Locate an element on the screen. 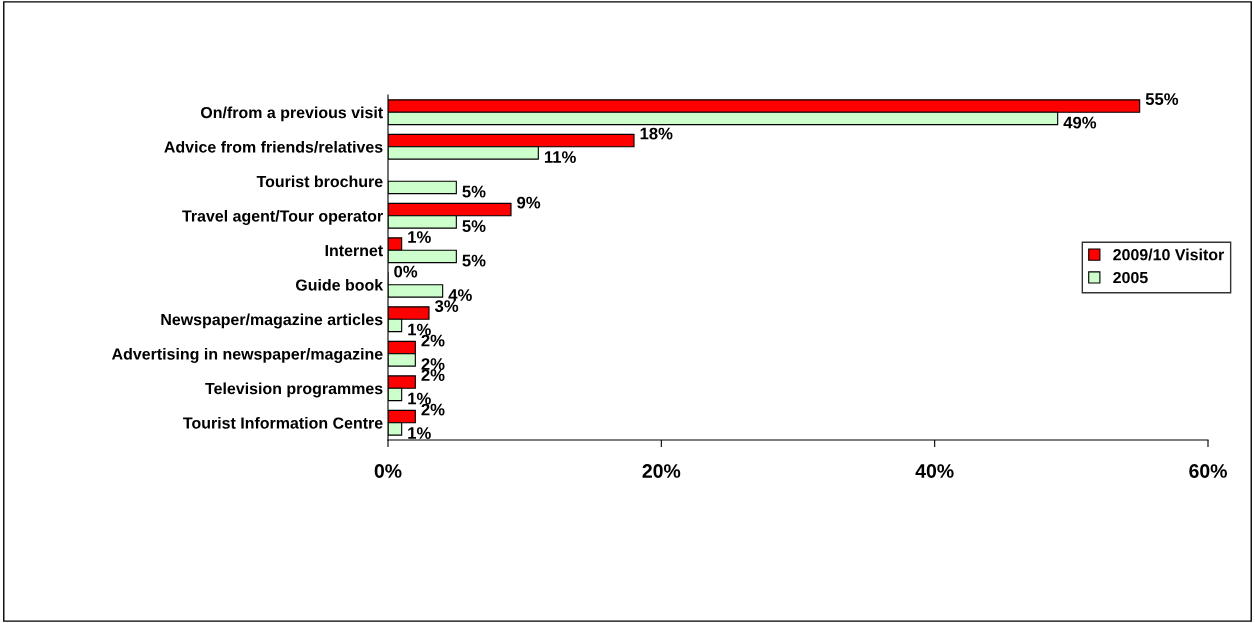 This screenshot has height=623, width=1255. x-tick-label: 60% is located at coordinates (1208, 471).